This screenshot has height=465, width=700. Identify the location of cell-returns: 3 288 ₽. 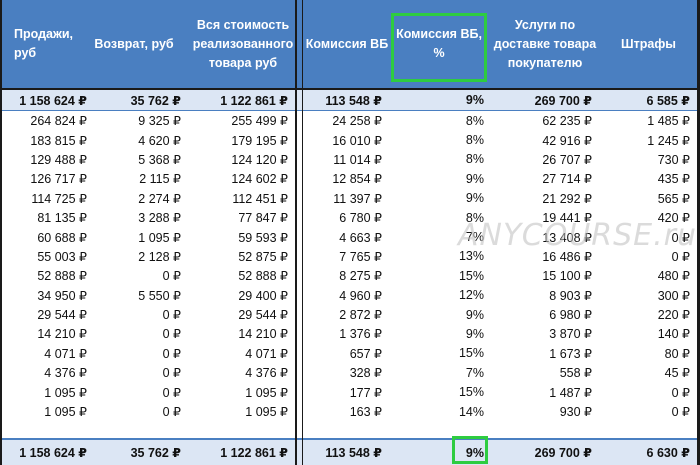
(159, 218).